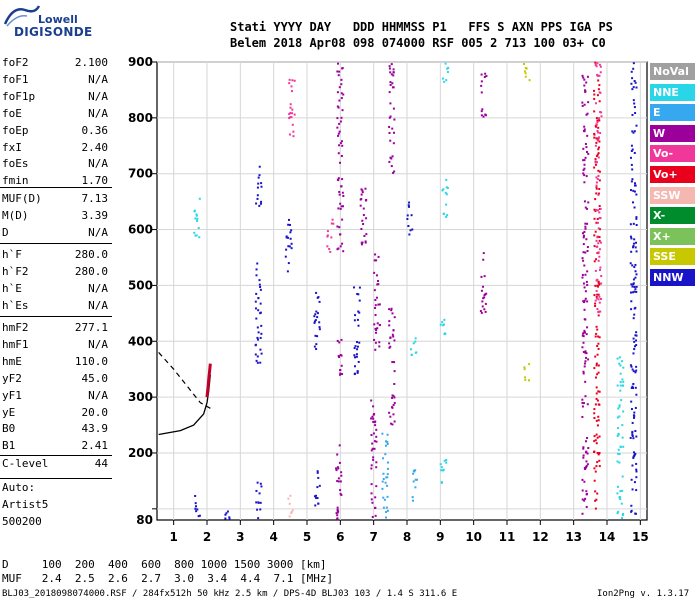 This screenshot has width=700, height=600. Describe the element at coordinates (55, 133) in the screenshot. I see `param-row: foEp 0.36` at that location.